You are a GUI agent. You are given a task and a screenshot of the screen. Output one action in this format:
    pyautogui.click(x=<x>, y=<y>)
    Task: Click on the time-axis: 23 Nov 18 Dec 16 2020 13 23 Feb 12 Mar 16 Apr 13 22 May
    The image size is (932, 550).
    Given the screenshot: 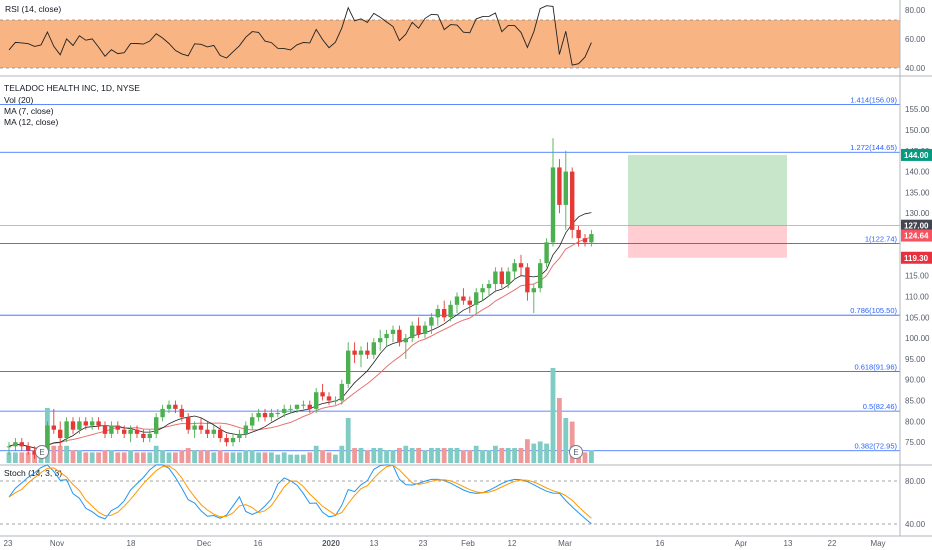 What is the action you would take?
    pyautogui.click(x=445, y=543)
    